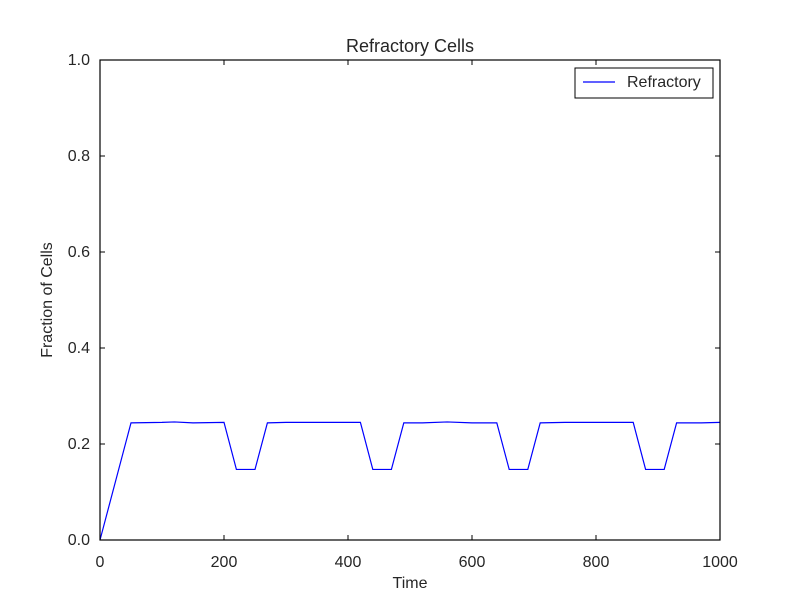  What do you see at coordinates (79, 348) in the screenshot?
I see `y-tick-label: 0.4` at bounding box center [79, 348].